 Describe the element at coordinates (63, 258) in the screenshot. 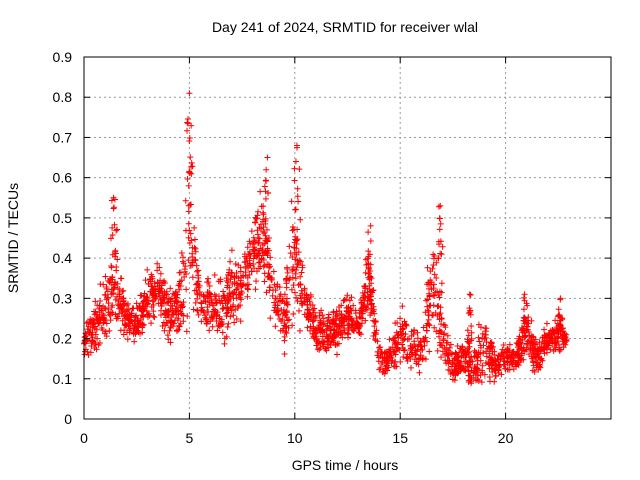

I see `y-tick-label: 0.4` at that location.